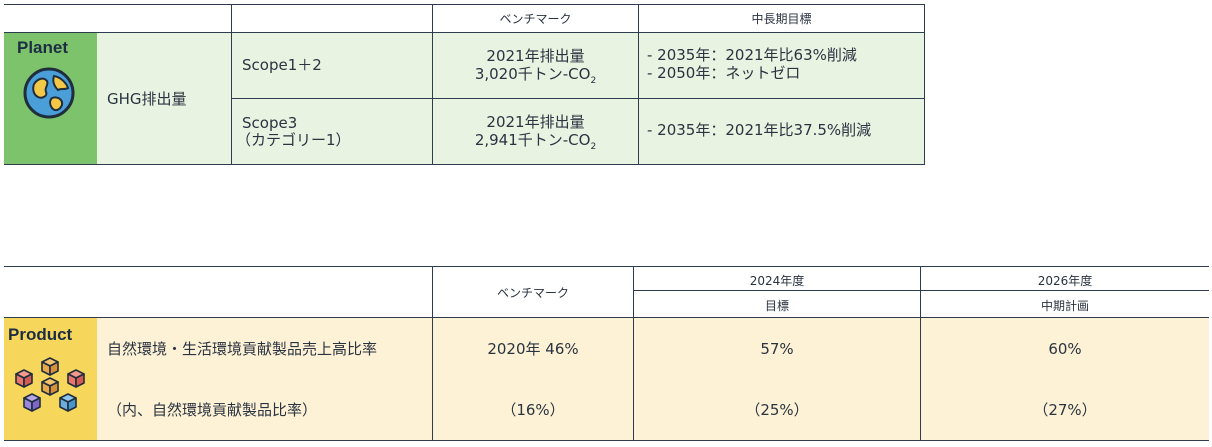 The width and height of the screenshot is (1212, 447). Describe the element at coordinates (1065, 410) in the screenshot. I see `product-row2-2026: （27%）` at that location.